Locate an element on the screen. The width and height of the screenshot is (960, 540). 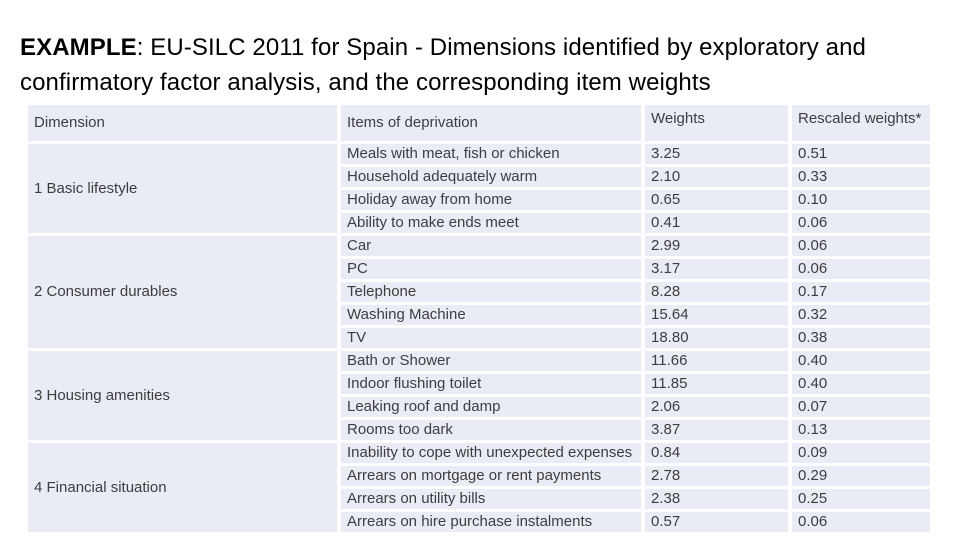
rescaled-cell: 0.07 is located at coordinates (861, 407).